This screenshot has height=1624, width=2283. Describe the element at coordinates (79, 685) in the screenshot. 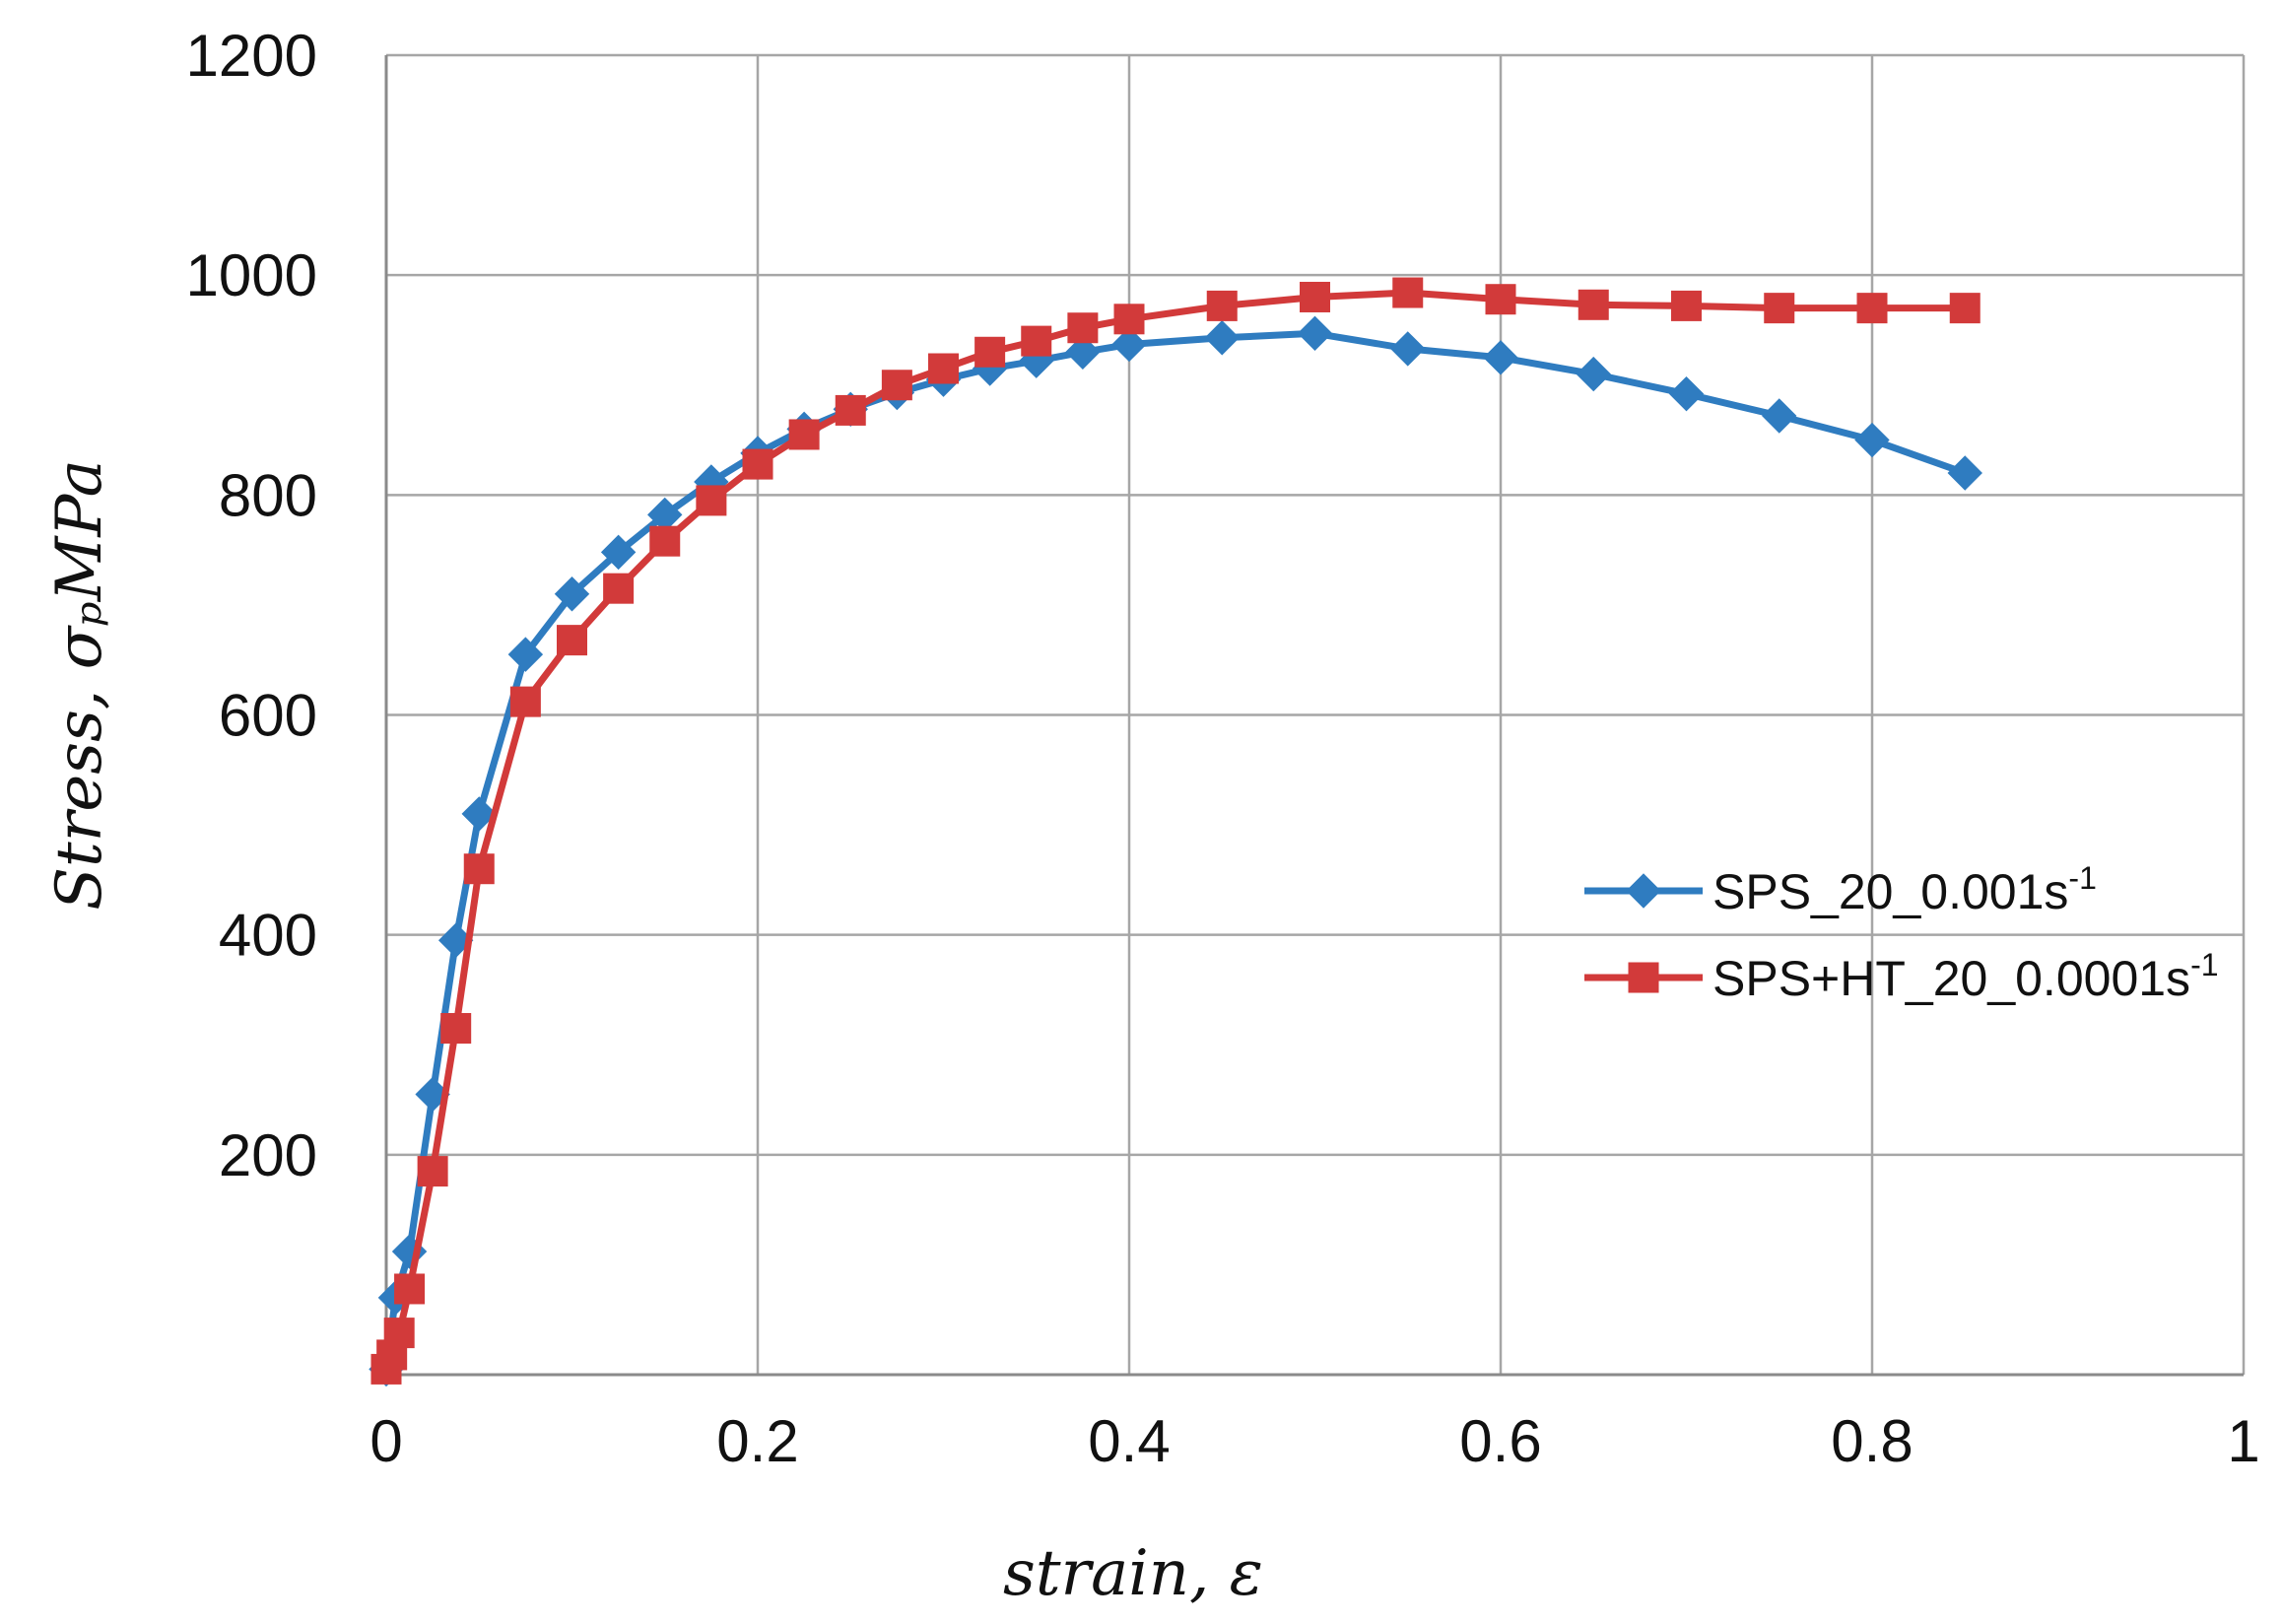

I see `y-axis-title: Stress, σₚMPa` at that location.